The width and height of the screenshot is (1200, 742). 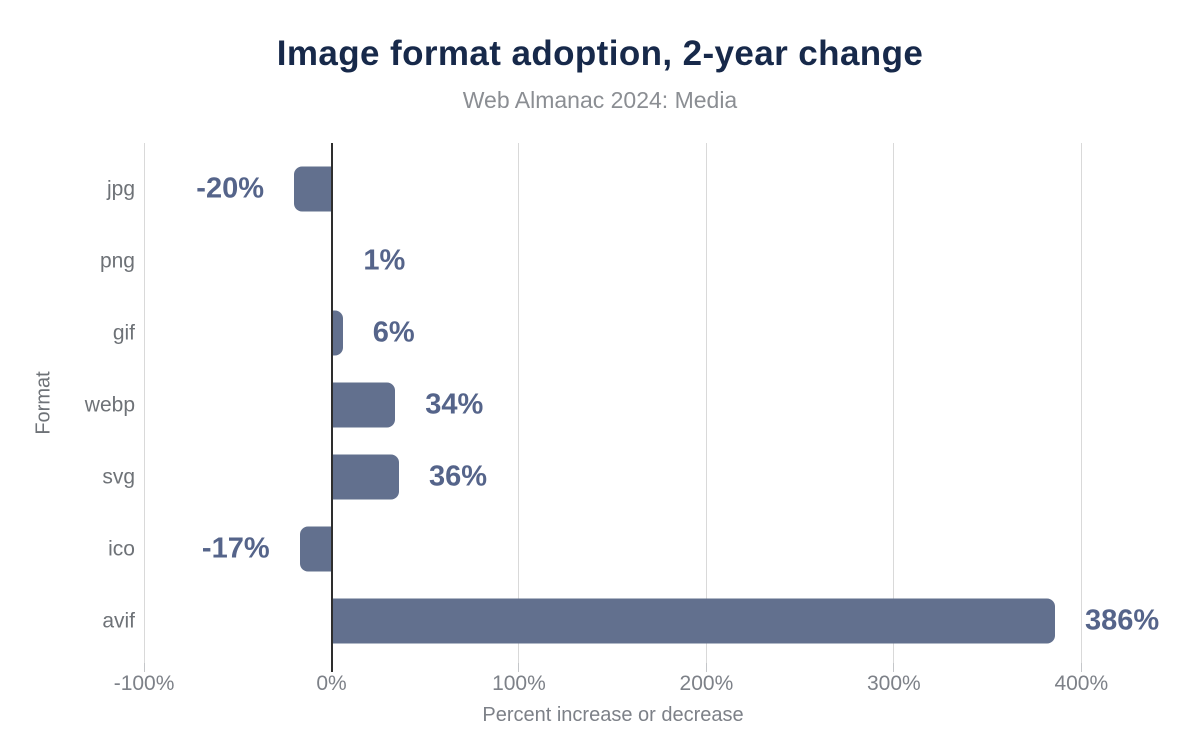 What do you see at coordinates (315, 549) in the screenshot?
I see `bar-ico` at bounding box center [315, 549].